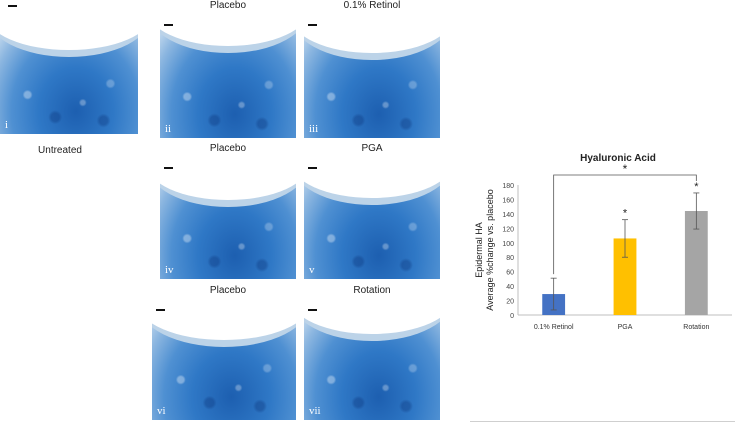 This screenshot has width=740, height=425. Describe the element at coordinates (625, 327) in the screenshot. I see `x-tick-label: PGA` at that location.